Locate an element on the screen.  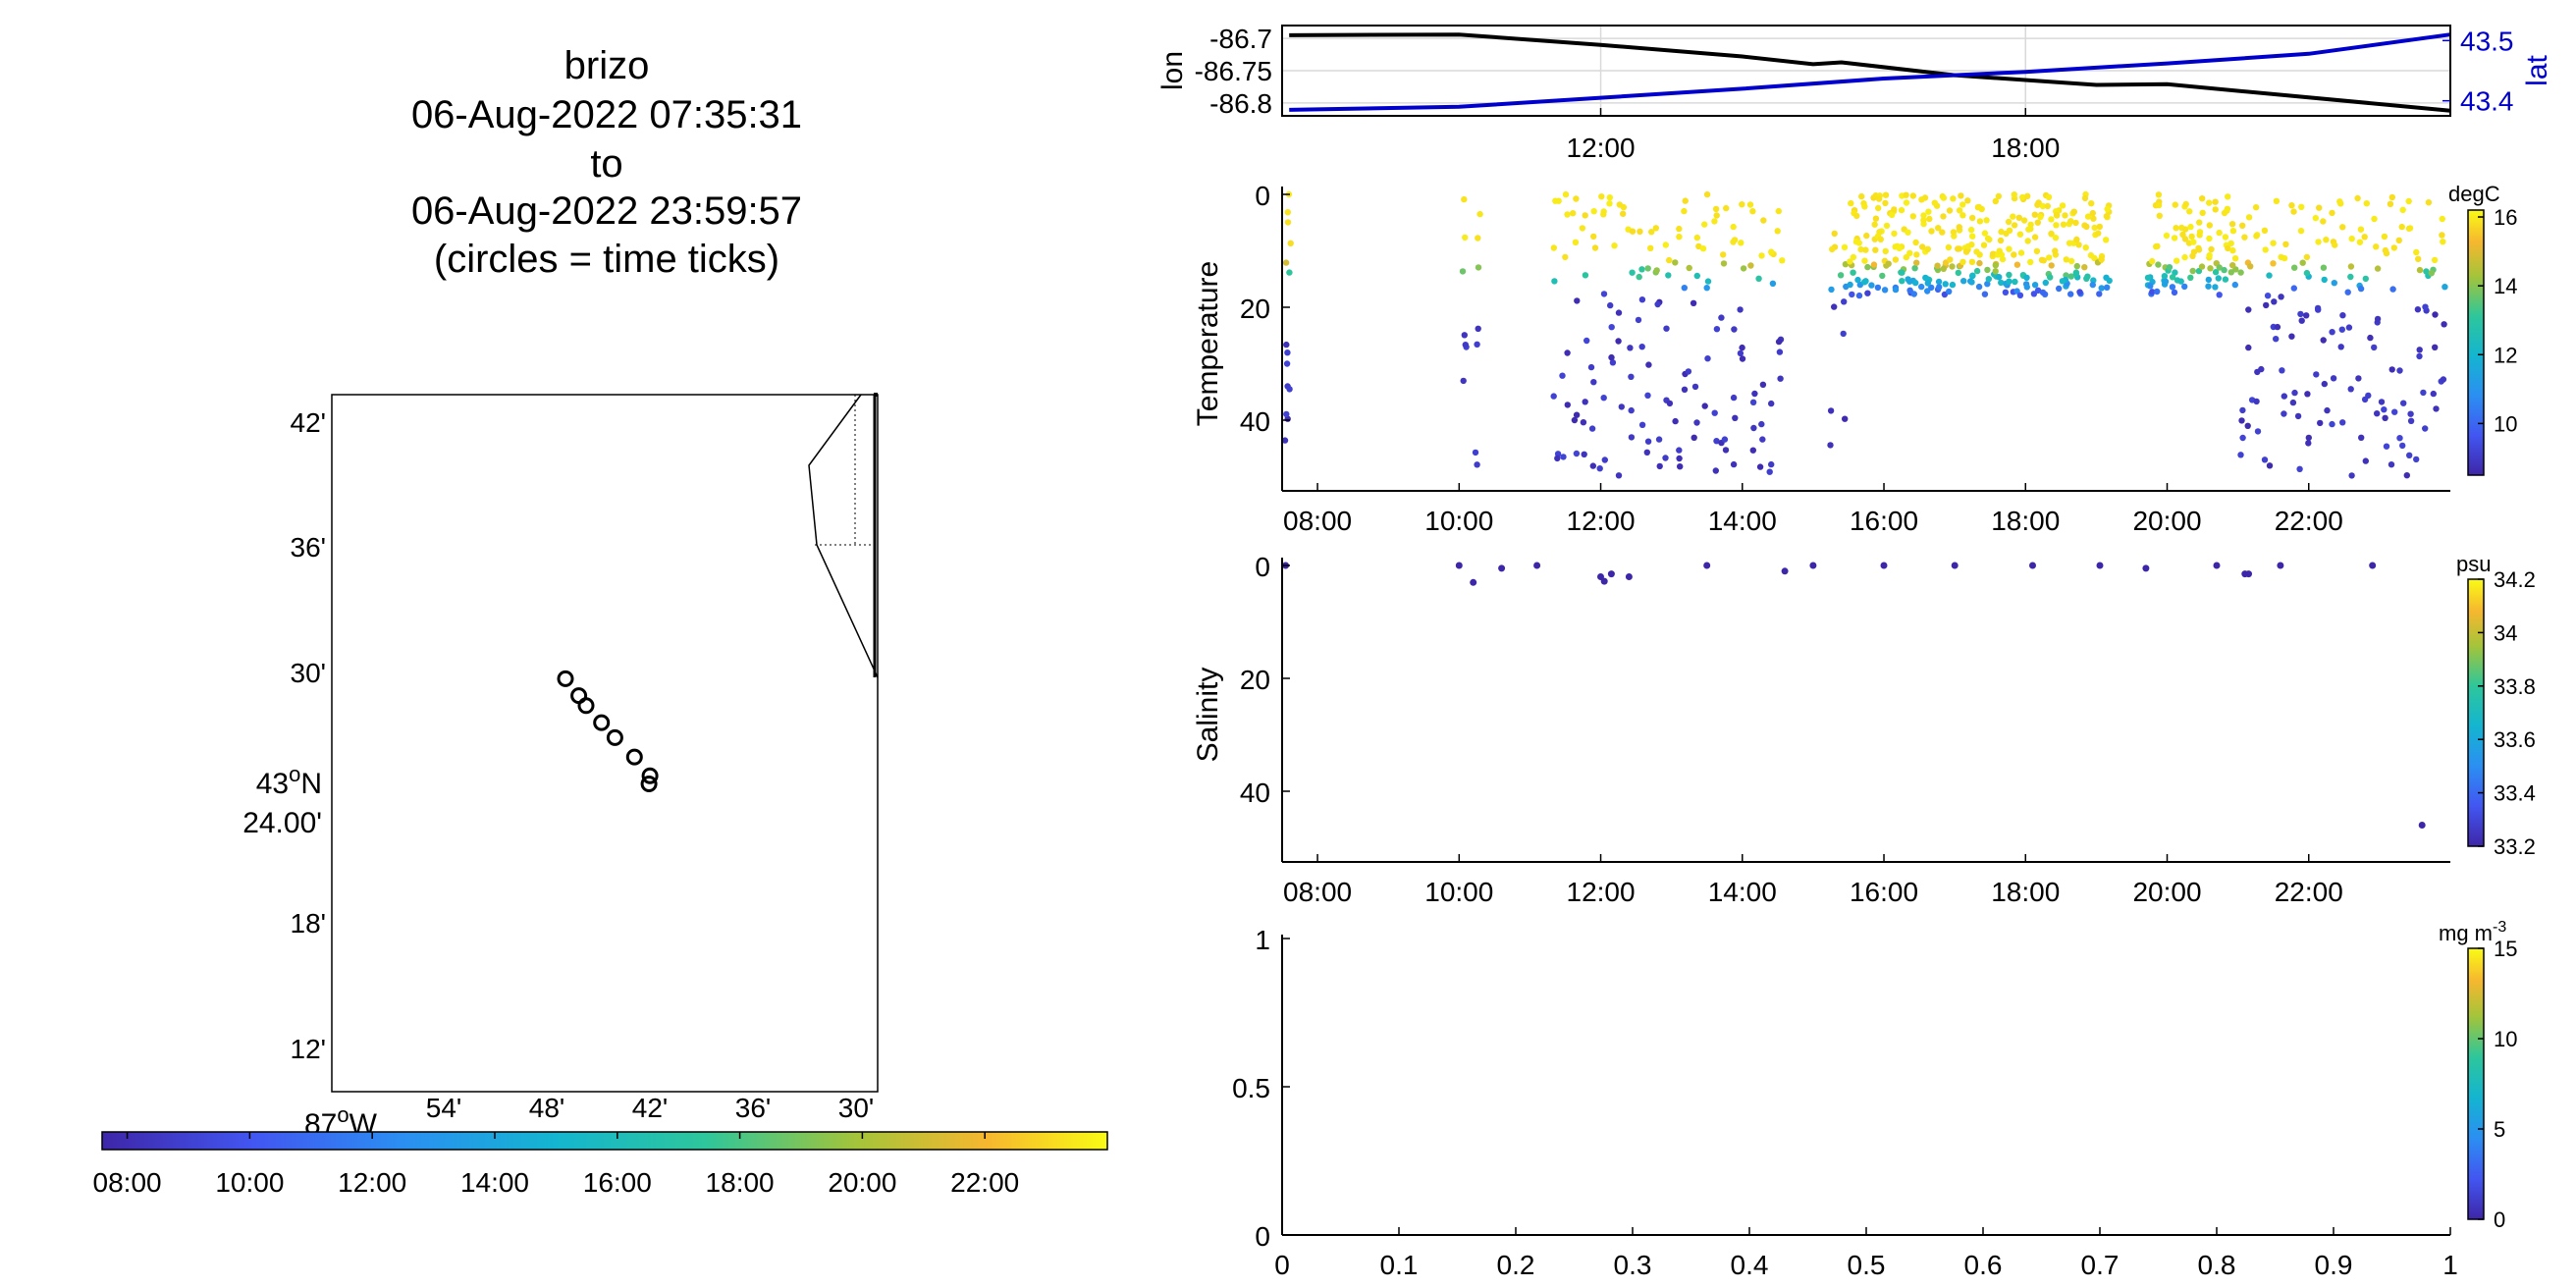
time-colorbar-tick-label: 18:00 is located at coordinates (740, 1182).